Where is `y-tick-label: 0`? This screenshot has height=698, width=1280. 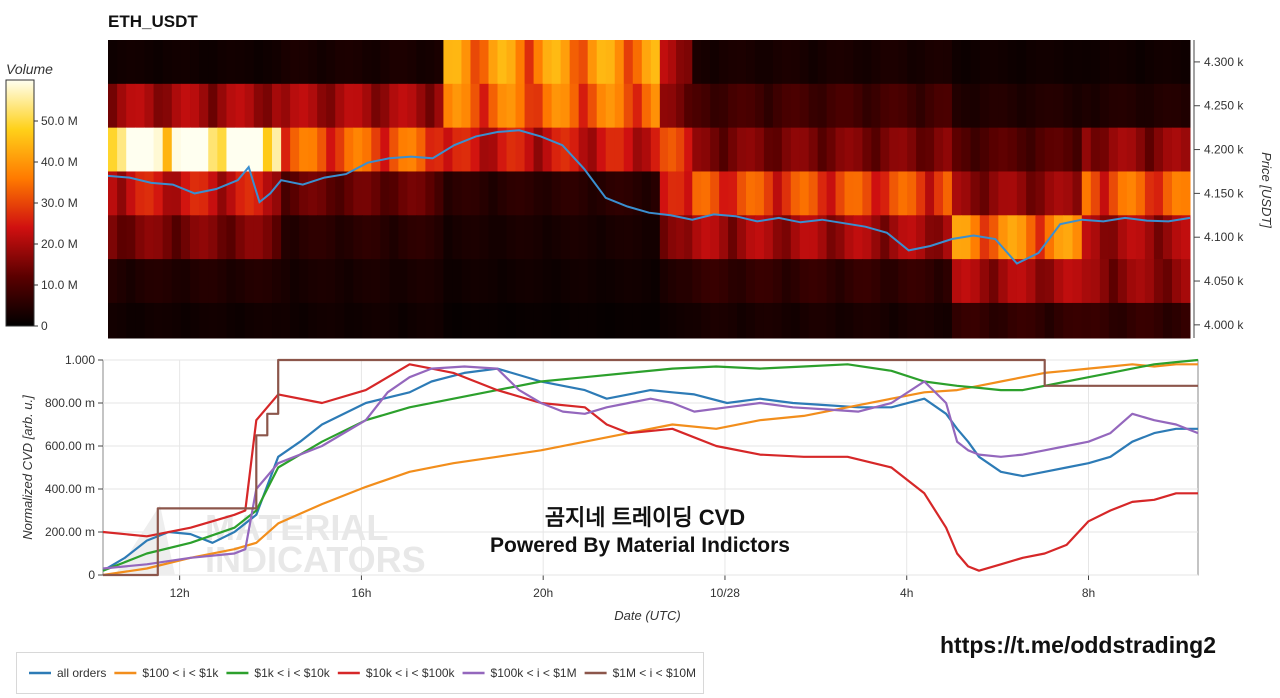 y-tick-label: 0 is located at coordinates (91, 575).